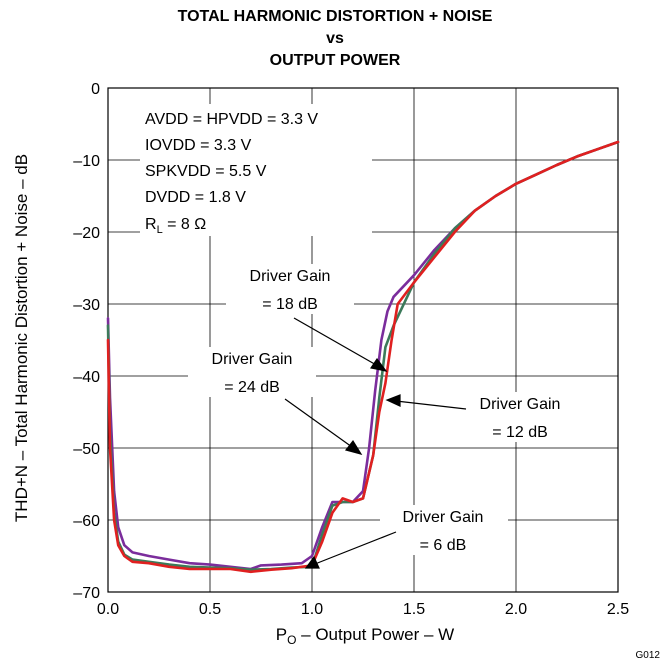 This screenshot has height=661, width=661. I want to click on x-tick-label-3: 1.5, so click(414, 609).